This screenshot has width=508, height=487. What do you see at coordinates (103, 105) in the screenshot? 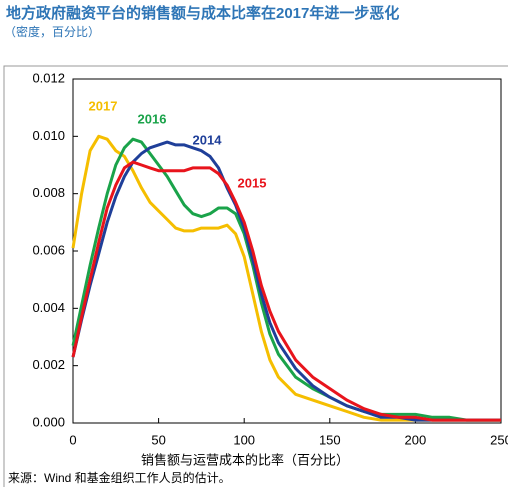
I see `series-label: 2017` at bounding box center [103, 105].